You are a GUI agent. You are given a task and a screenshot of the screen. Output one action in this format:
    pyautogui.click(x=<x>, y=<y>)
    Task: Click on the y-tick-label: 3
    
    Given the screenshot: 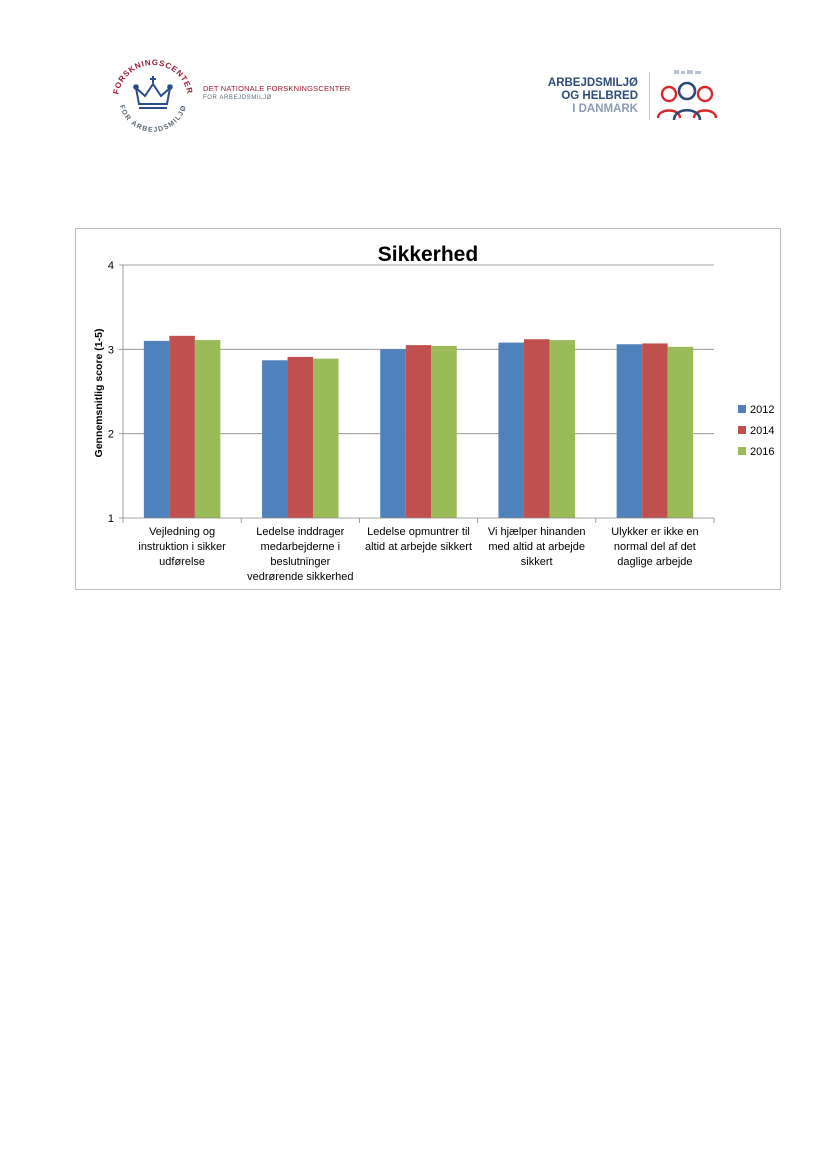 What is the action you would take?
    pyautogui.click(x=111, y=350)
    